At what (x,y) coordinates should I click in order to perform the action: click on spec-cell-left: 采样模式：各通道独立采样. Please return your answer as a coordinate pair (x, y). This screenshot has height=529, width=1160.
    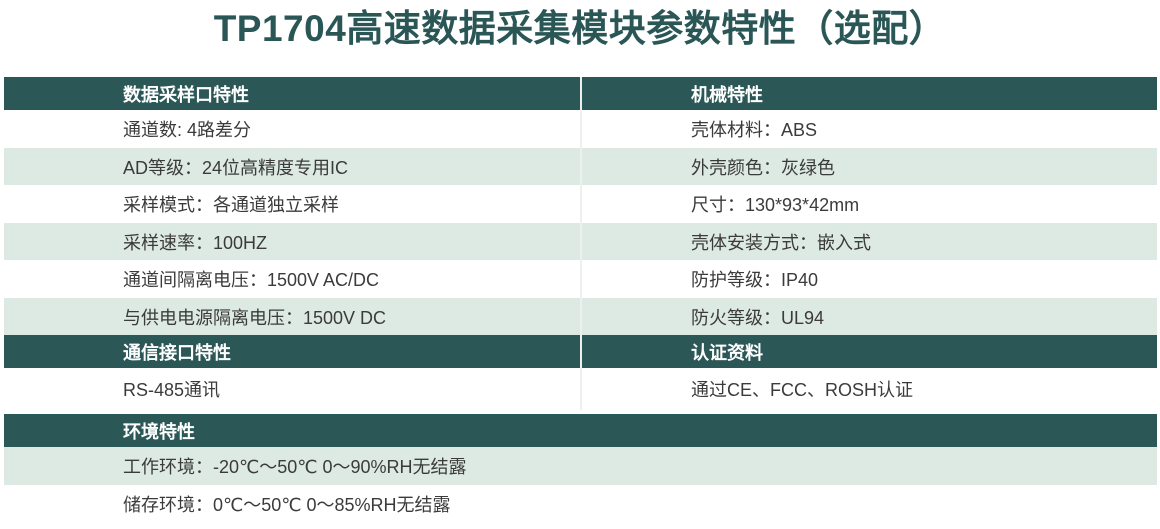
    Looking at the image, I should click on (293, 204).